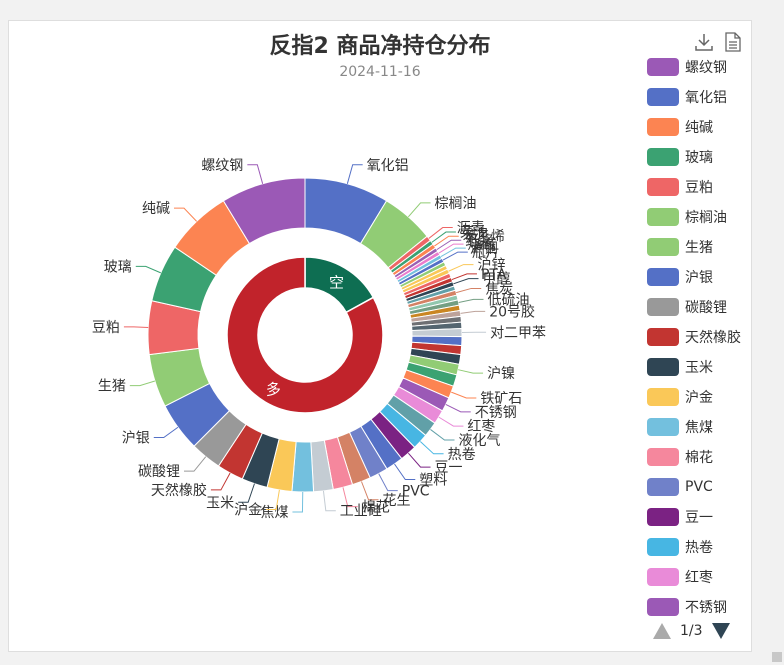  Describe the element at coordinates (691, 631) in the screenshot. I see `page-indicator: 1/3` at that location.